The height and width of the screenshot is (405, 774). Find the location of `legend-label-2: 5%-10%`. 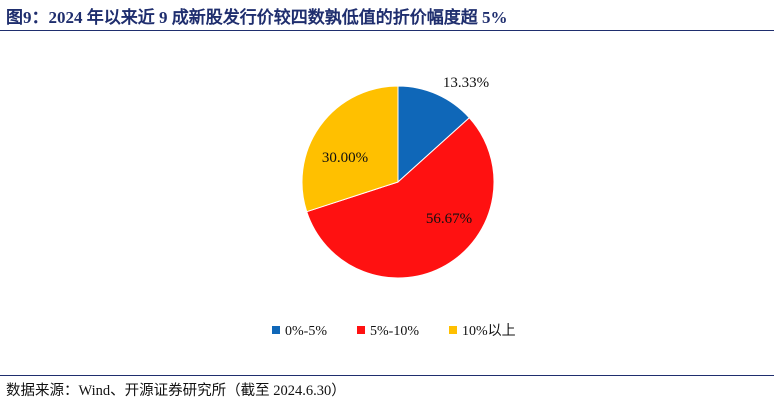

legend-label-2: 5%-10% is located at coordinates (394, 331).